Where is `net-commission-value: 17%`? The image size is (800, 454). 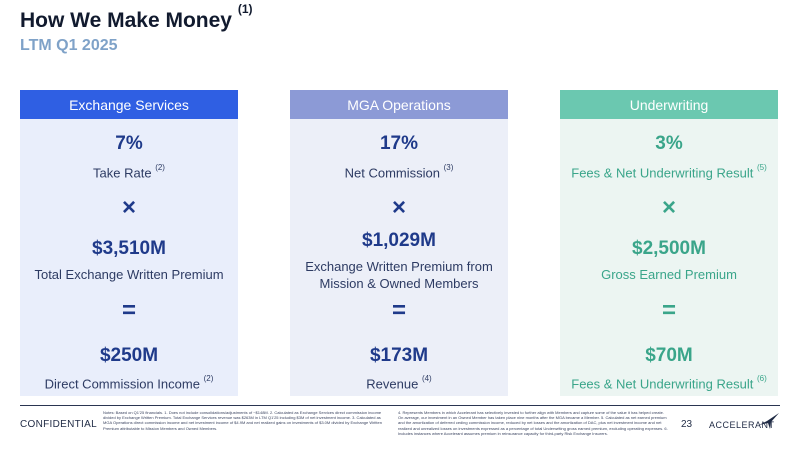 net-commission-value: 17% is located at coordinates (399, 143).